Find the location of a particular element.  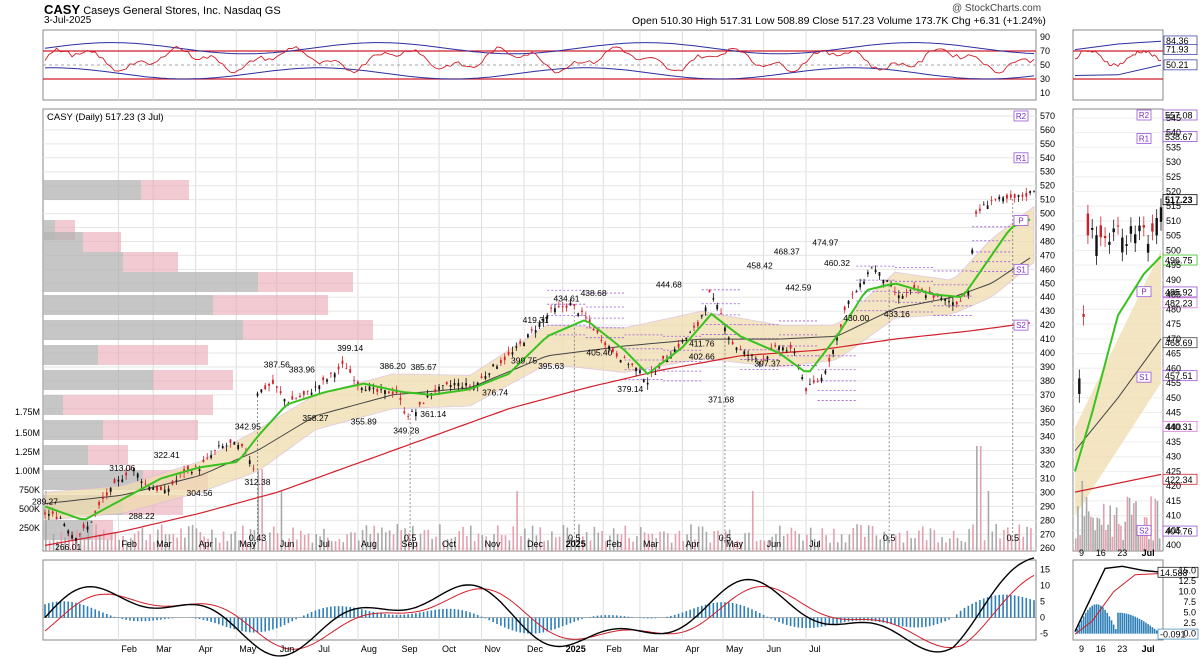

volume-by-price-down is located at coordinates (153, 355).